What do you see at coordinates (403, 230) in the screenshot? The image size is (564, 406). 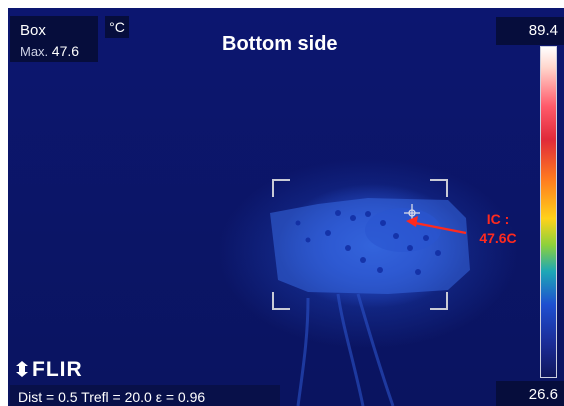 I see `ic-hotspot` at bounding box center [403, 230].